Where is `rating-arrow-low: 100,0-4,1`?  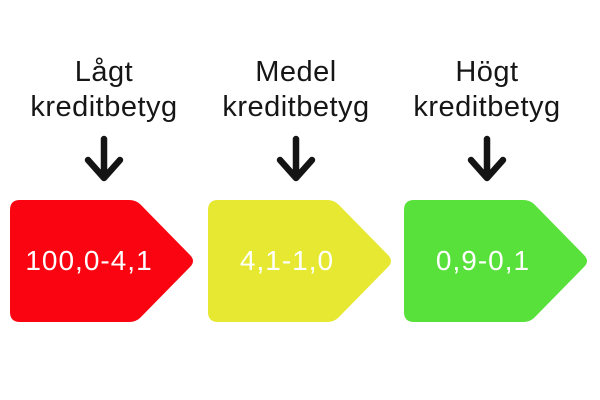
rating-arrow-low: 100,0-4,1 is located at coordinates (103, 261).